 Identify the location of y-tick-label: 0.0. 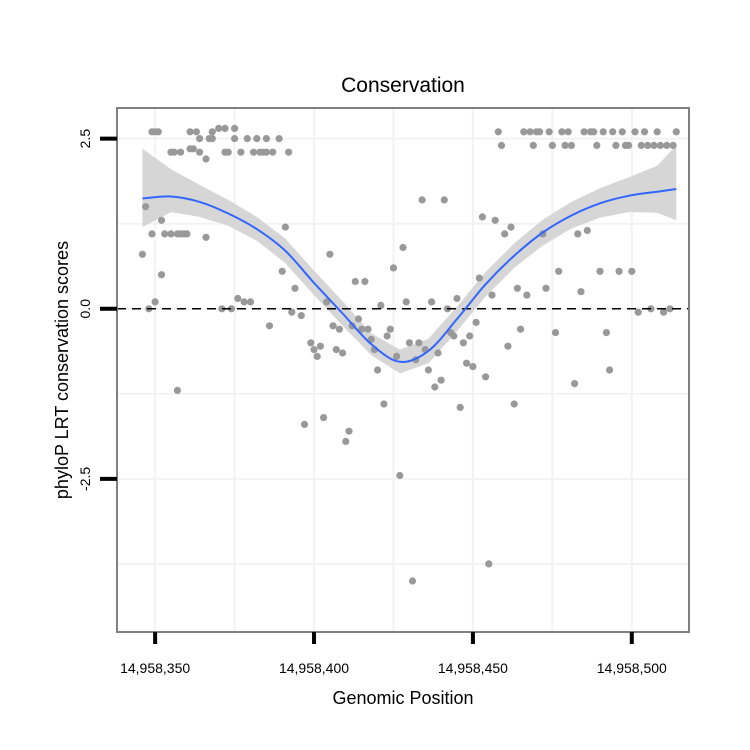
(85, 309).